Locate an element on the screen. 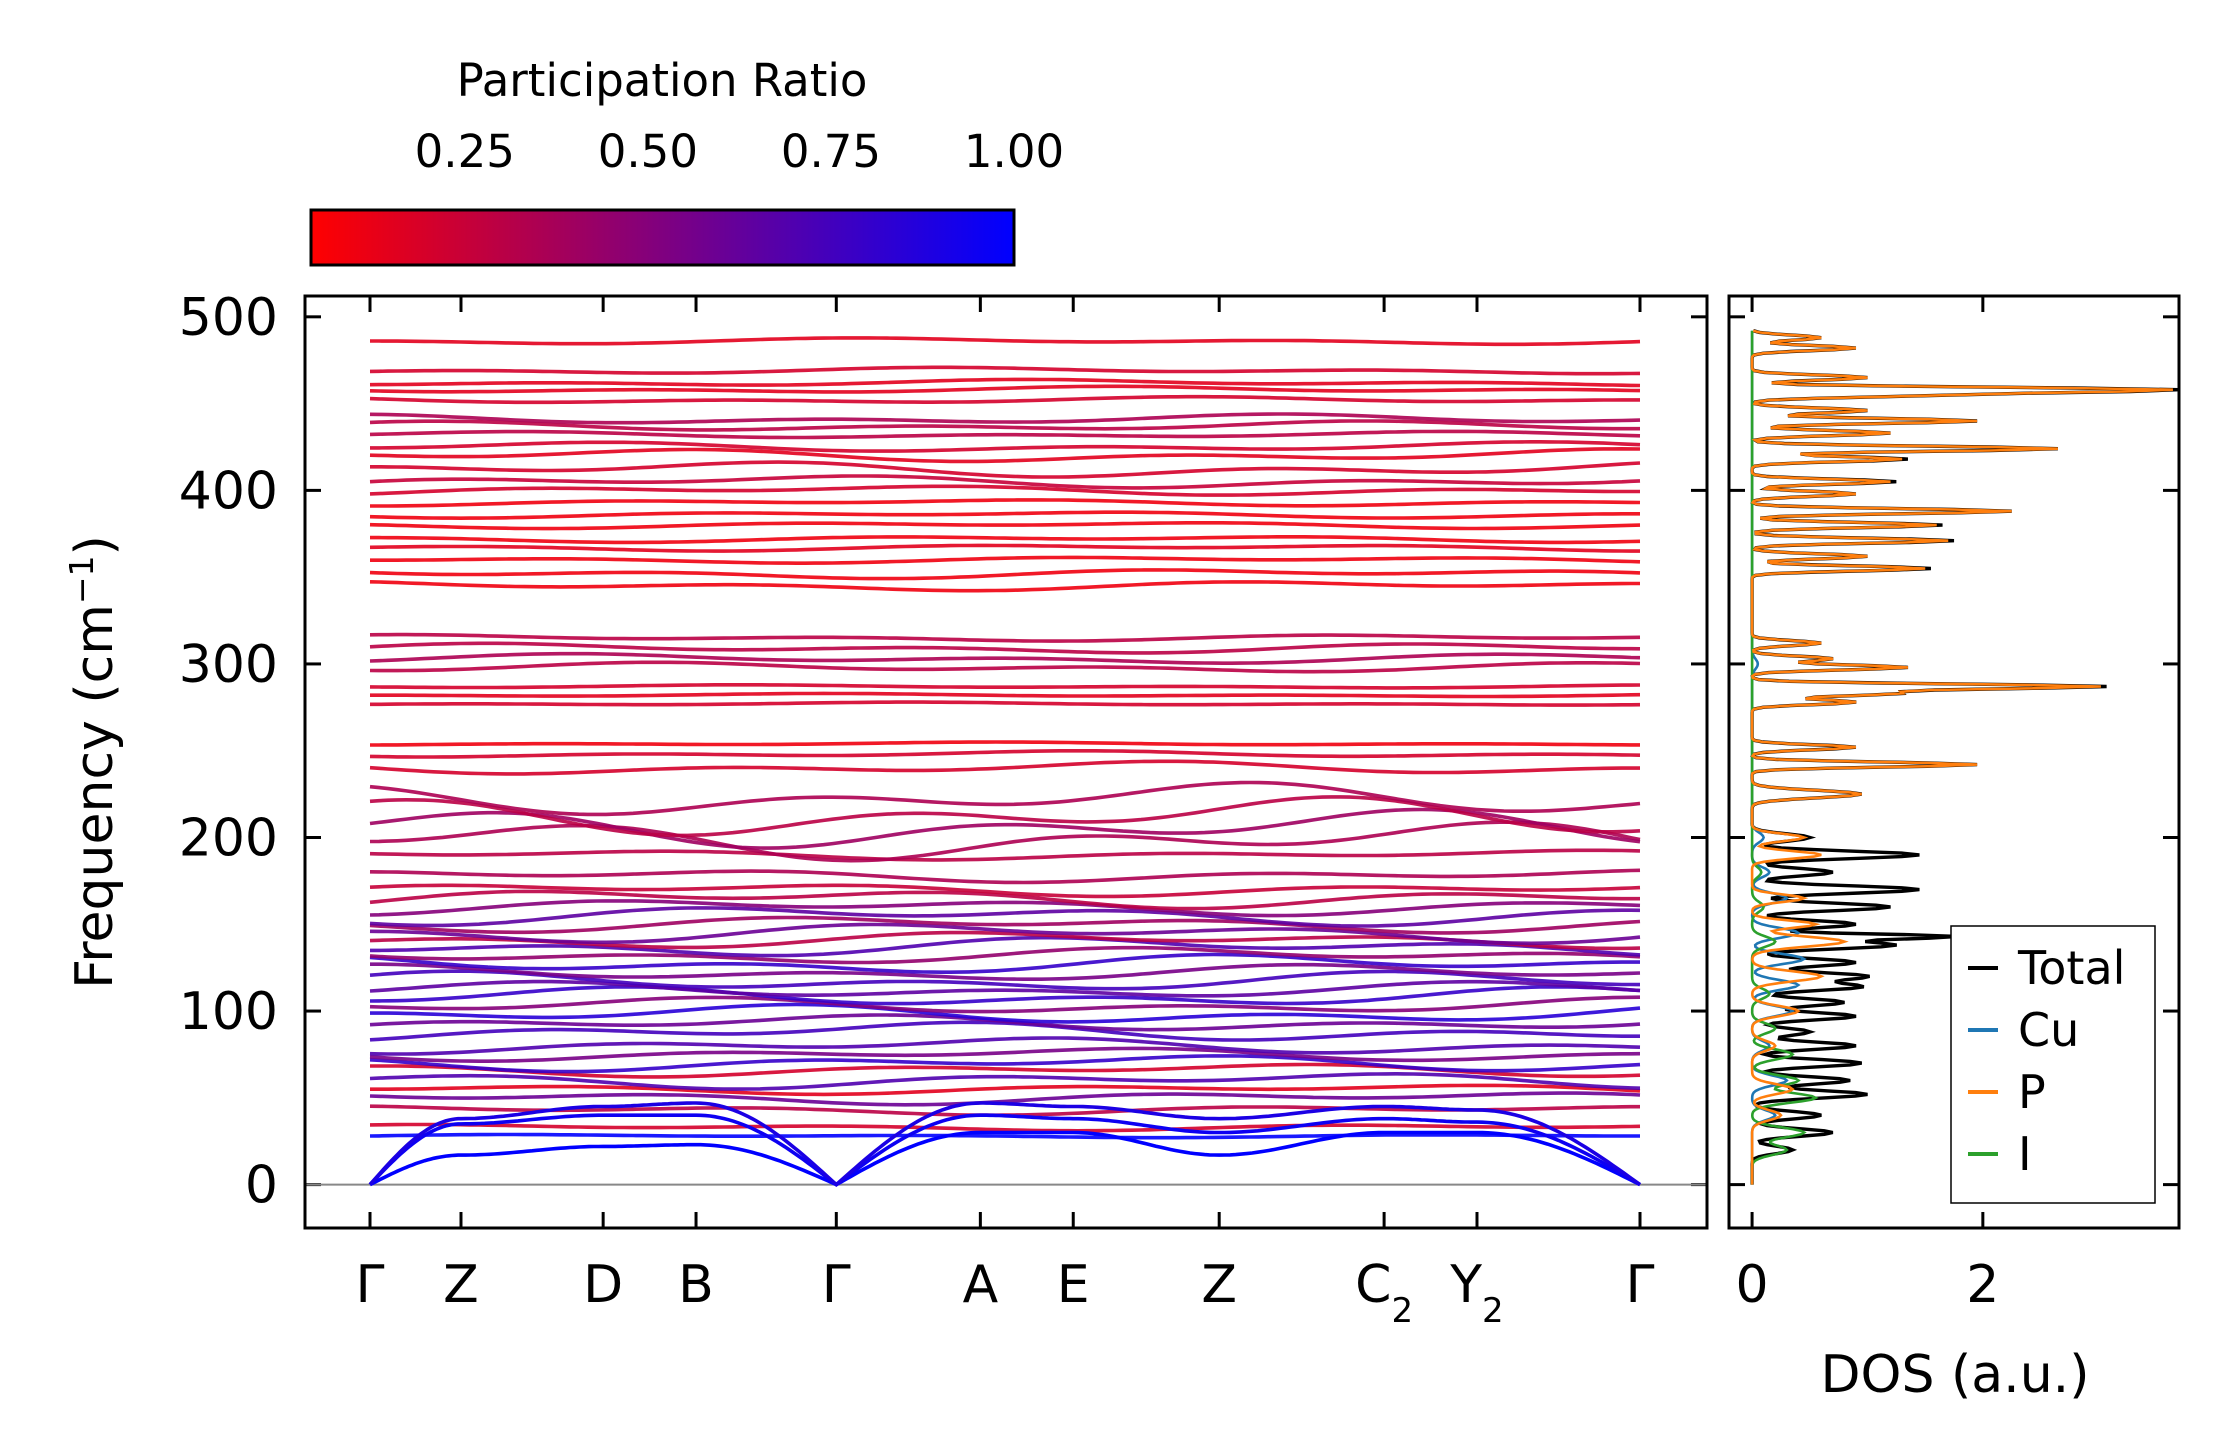  legend-label: Total is located at coordinates (2071, 968).